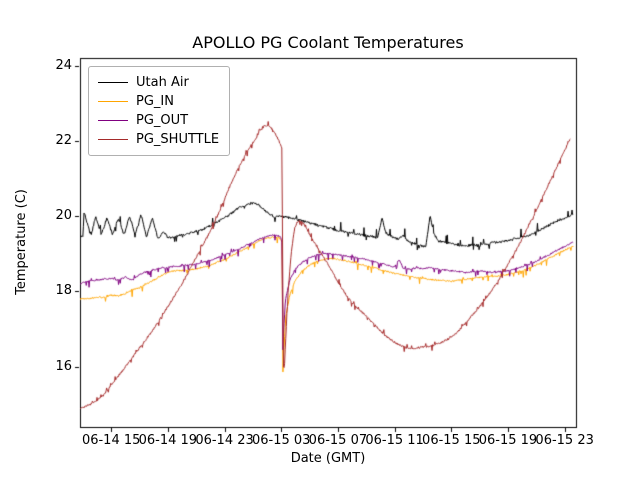 This screenshot has width=640, height=480. Describe the element at coordinates (63, 140) in the screenshot. I see `y-tick-label: 22` at that location.